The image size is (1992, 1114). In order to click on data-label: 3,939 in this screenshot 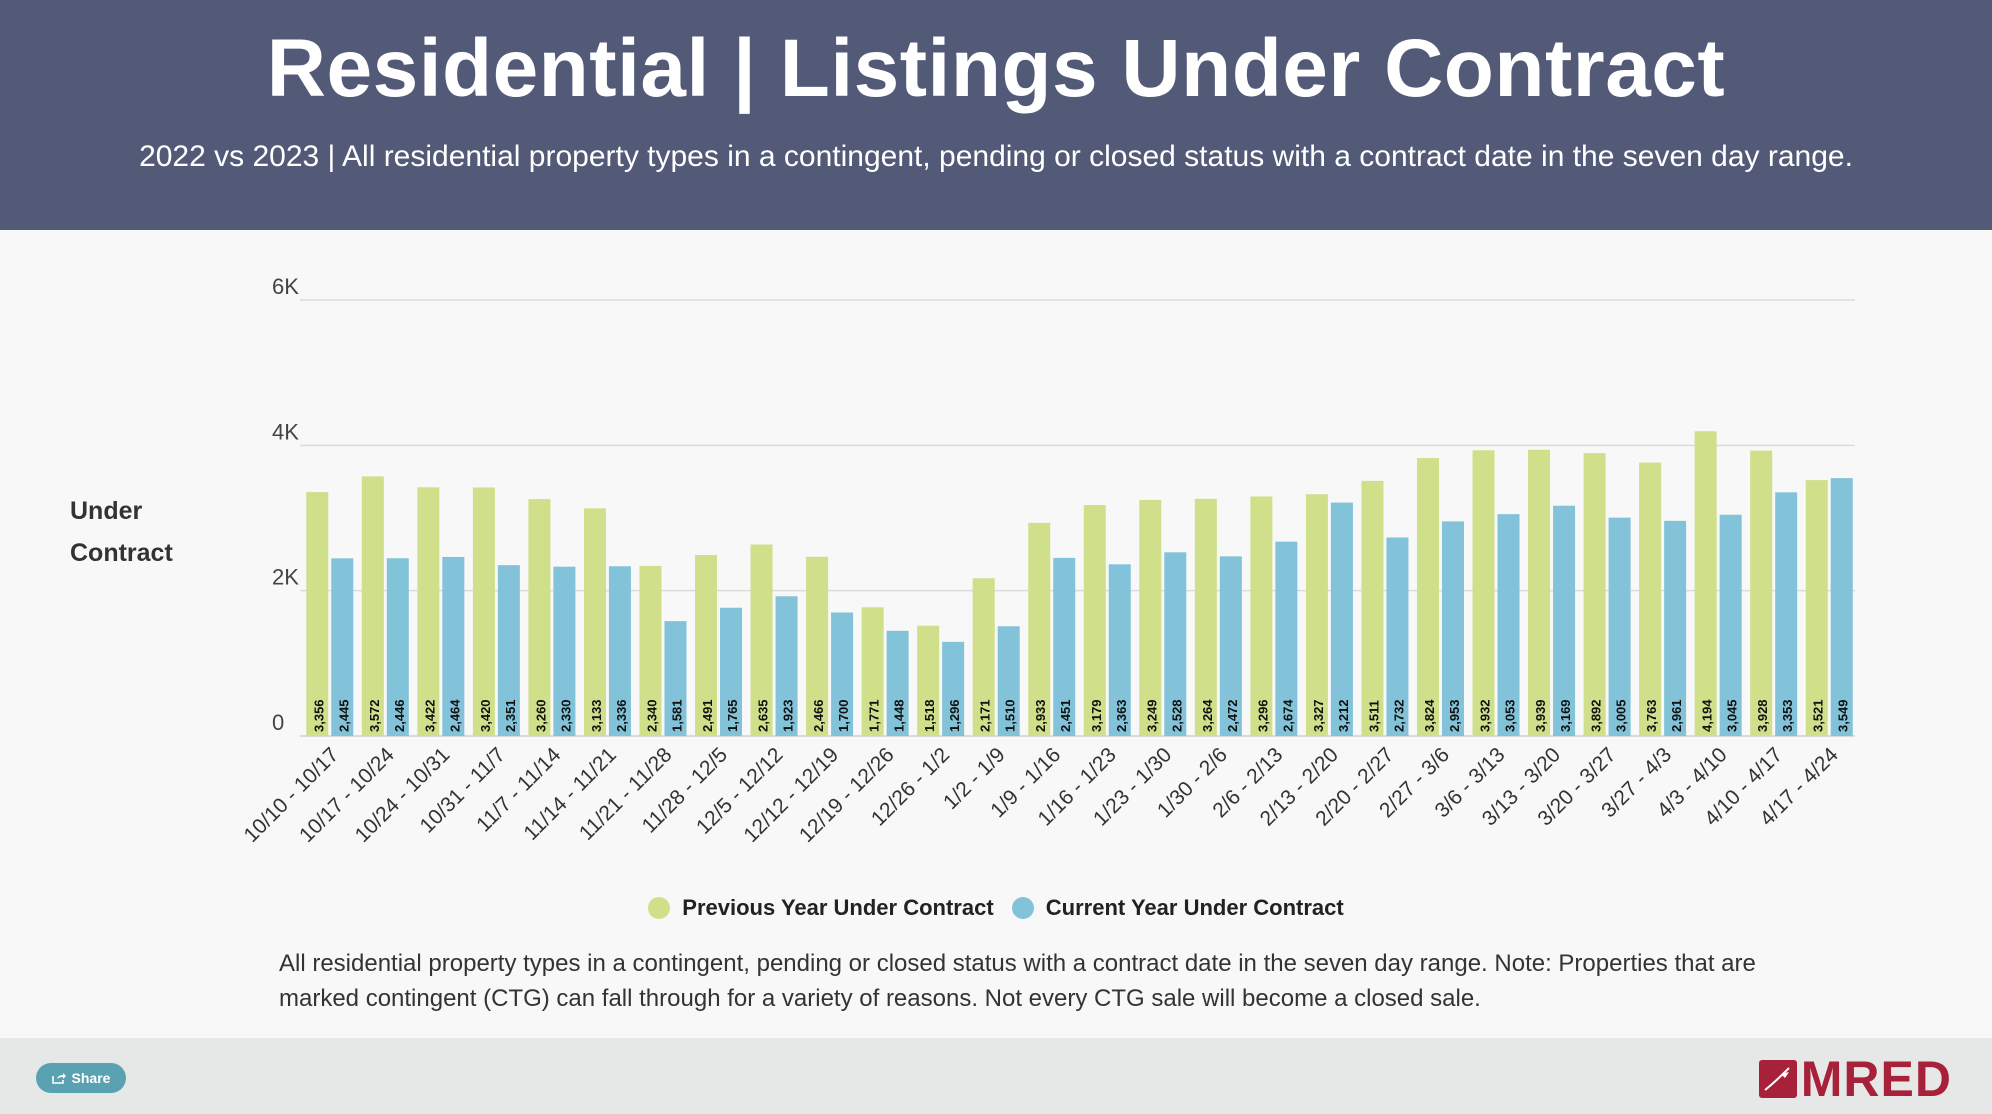, I will do `click(1540, 715)`.